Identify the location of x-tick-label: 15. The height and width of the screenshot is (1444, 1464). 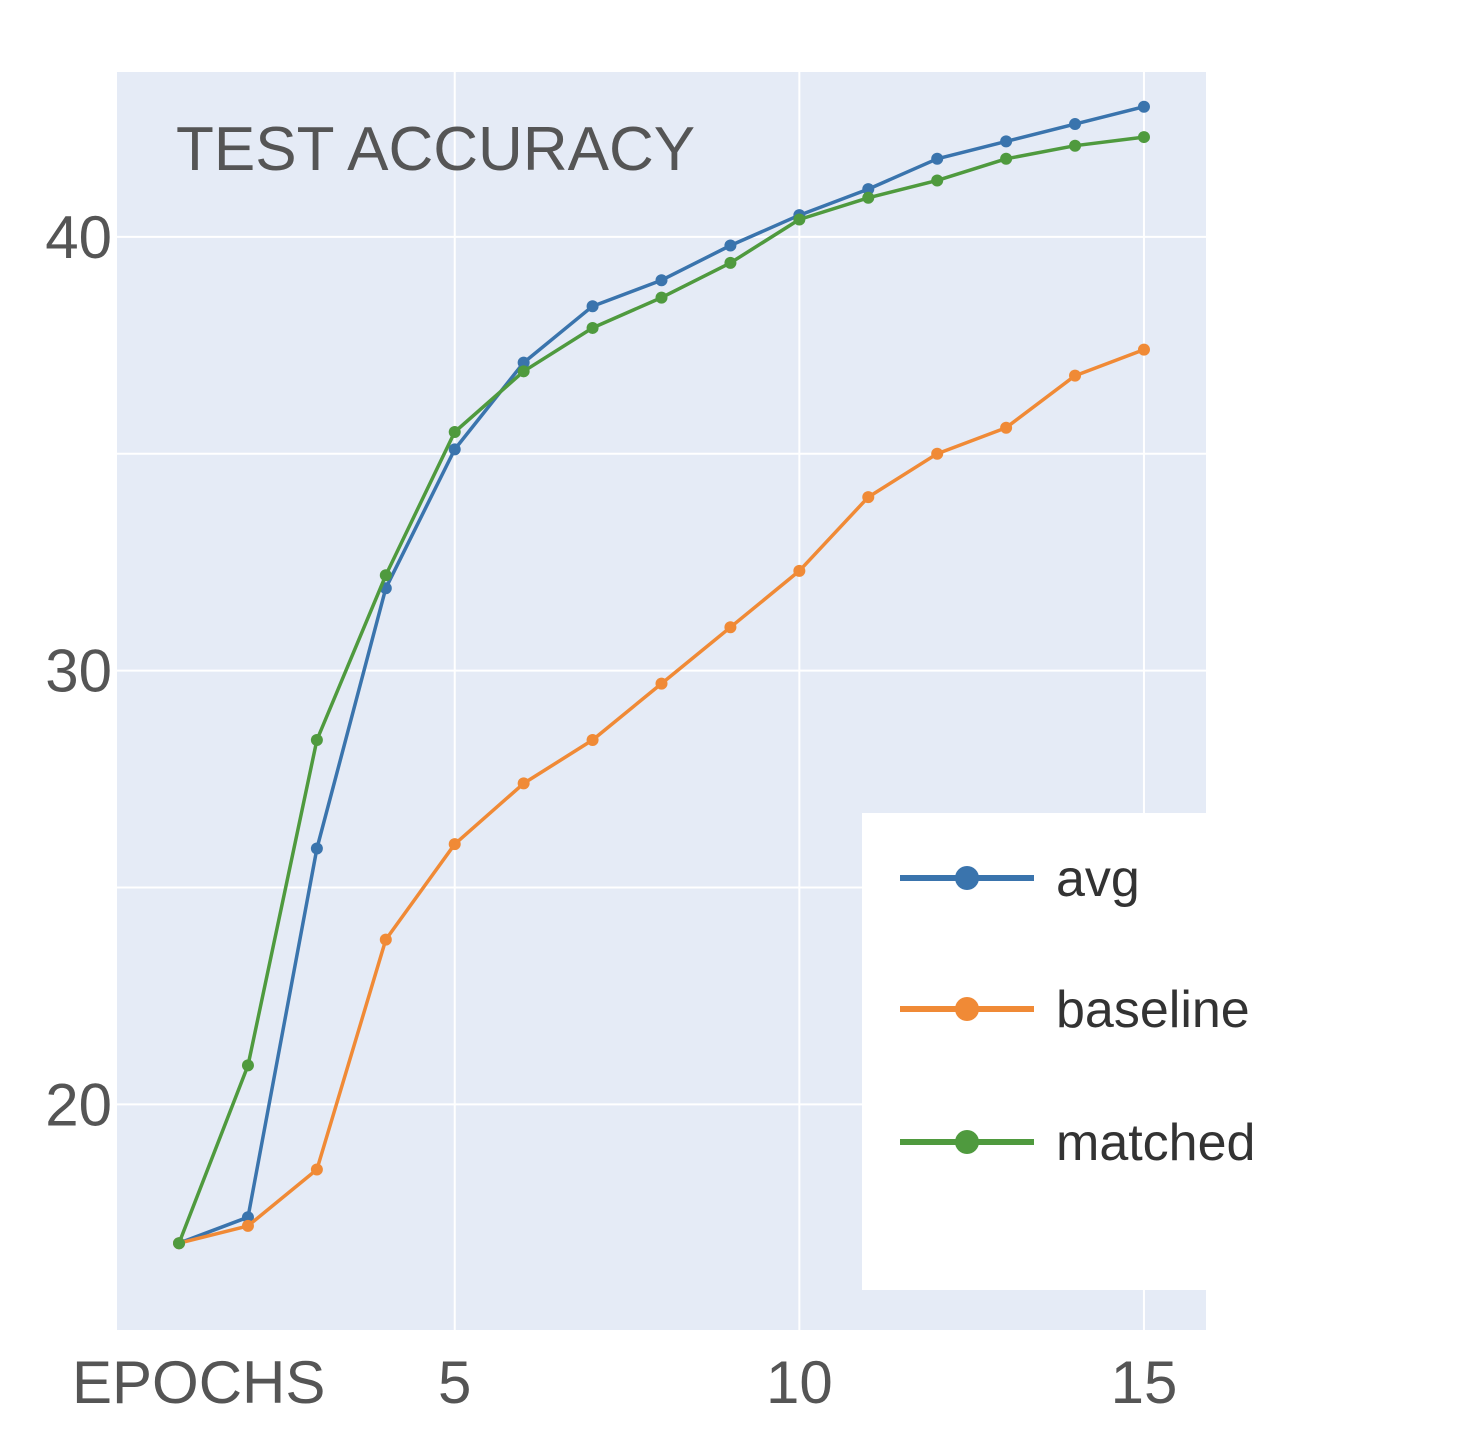
(1144, 1382).